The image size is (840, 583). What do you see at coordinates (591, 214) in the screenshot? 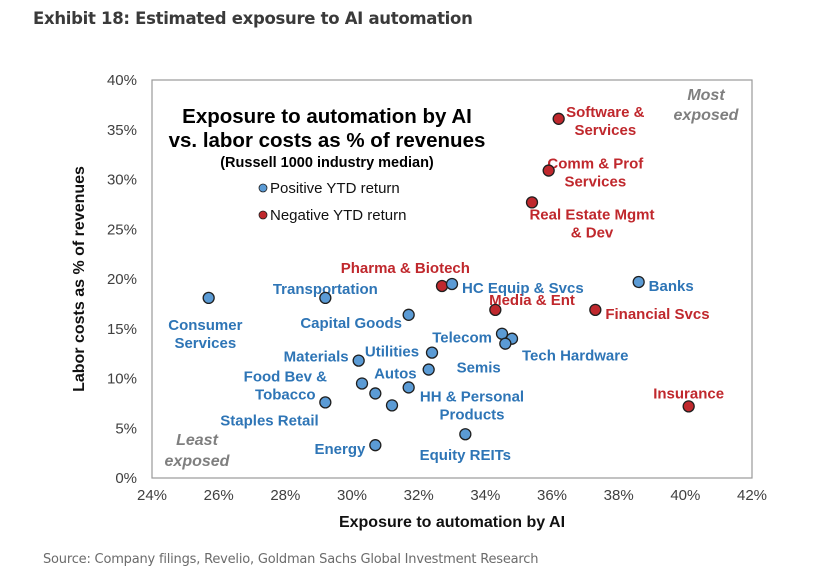
I see `point-label: Real Estate Mgmt` at bounding box center [591, 214].